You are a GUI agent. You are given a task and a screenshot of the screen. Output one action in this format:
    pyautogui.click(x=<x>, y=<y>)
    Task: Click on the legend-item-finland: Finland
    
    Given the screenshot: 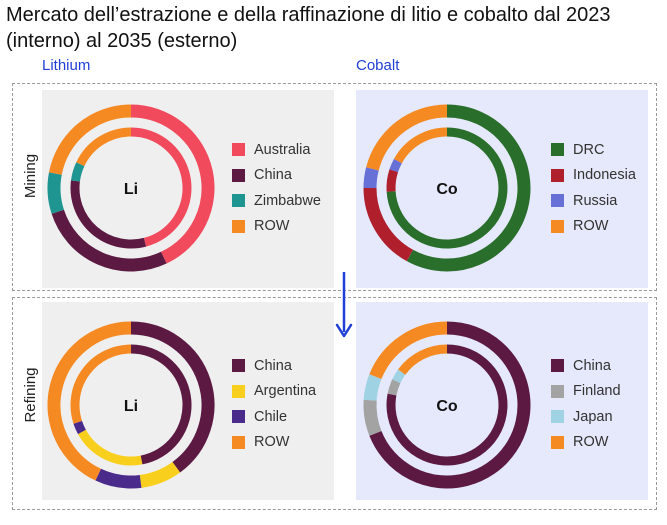 What is the action you would take?
    pyautogui.click(x=586, y=392)
    